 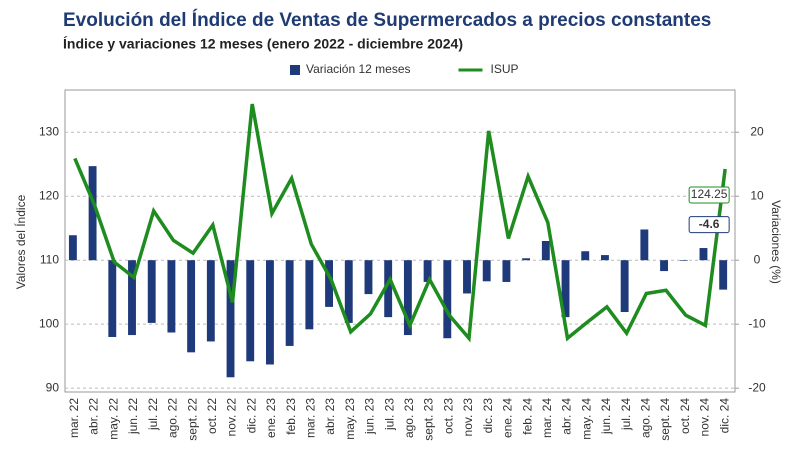 I want to click on x-tick-label: dic. 24, so click(x=724, y=416).